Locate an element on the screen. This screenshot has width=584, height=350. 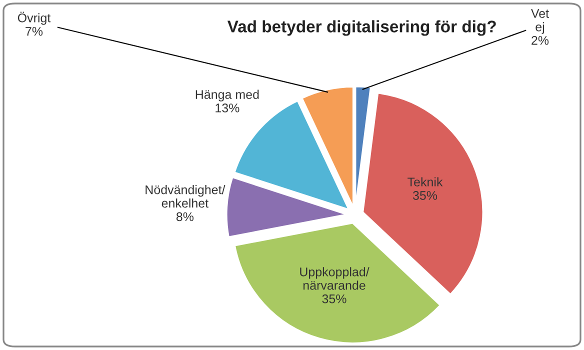
text: Vad betyder digitalisering för dig? is located at coordinates (361, 28).